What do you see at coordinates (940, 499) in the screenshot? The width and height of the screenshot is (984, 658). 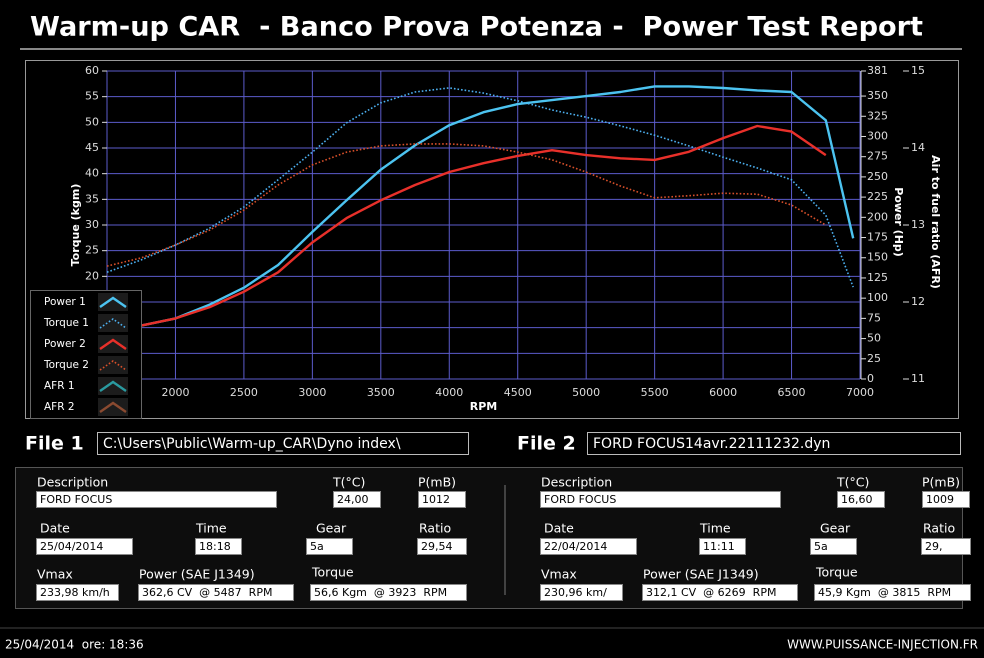 I see `field-value: 1009` at bounding box center [940, 499].